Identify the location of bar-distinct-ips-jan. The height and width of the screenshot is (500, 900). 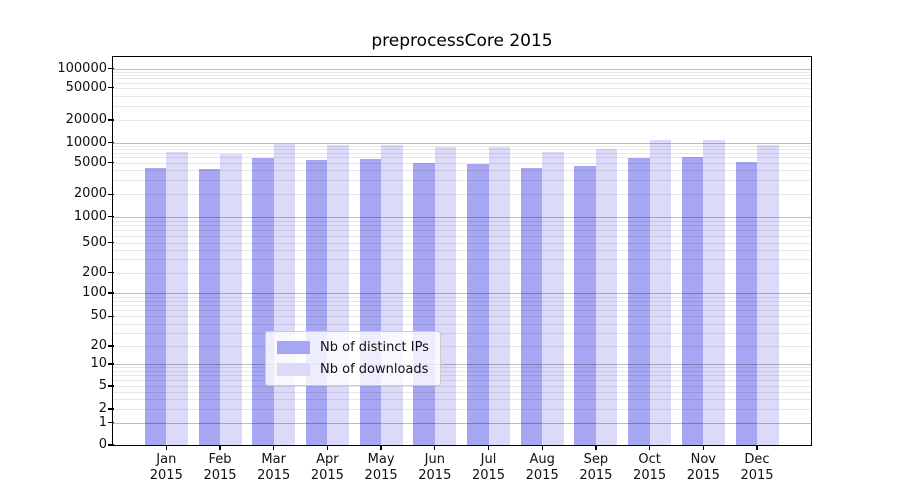
(155, 306).